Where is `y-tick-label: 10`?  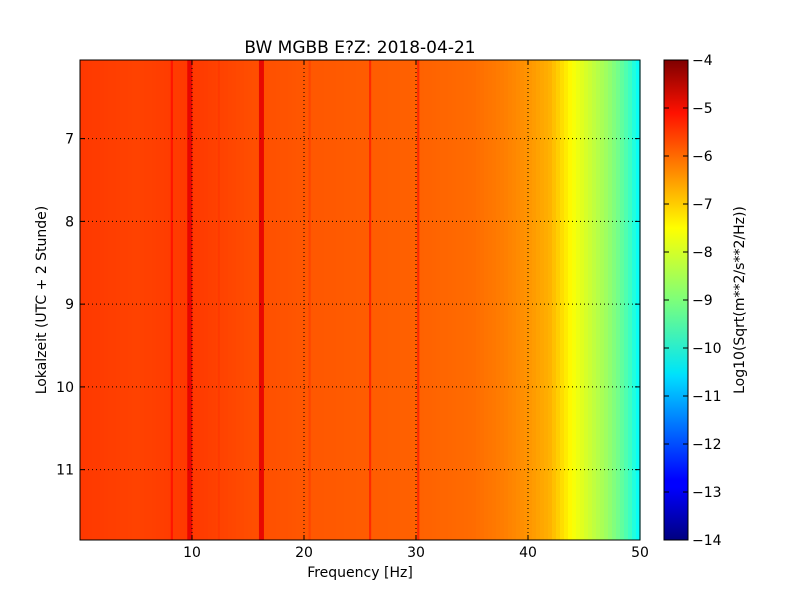
y-tick-label: 10 is located at coordinates (65, 388).